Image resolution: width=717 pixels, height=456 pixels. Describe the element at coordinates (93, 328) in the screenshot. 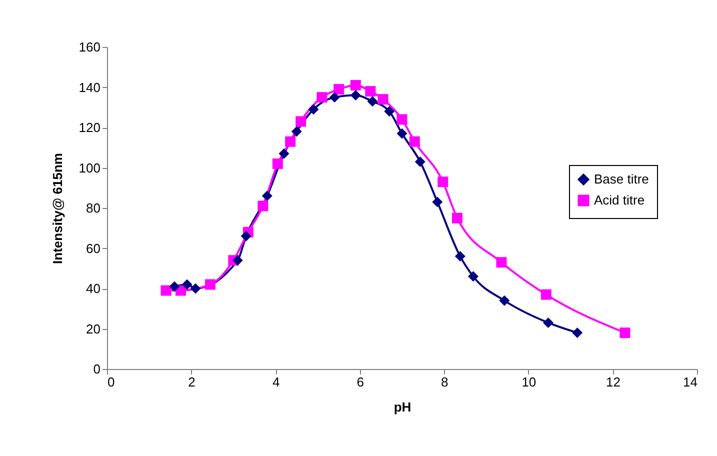

I see `y-tick-label: 20` at that location.